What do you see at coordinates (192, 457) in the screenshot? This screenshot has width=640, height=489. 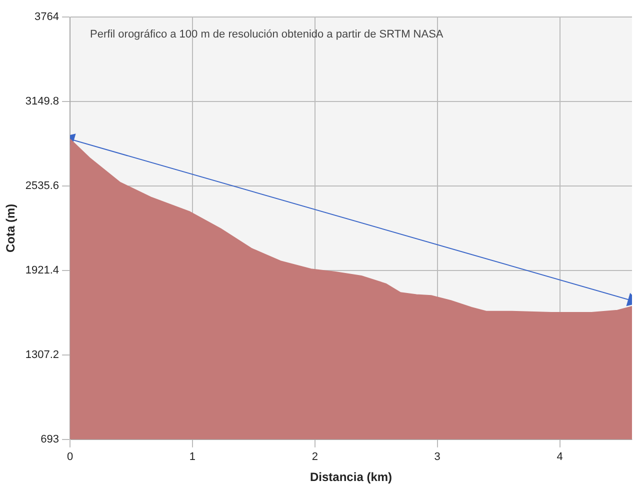 I see `x-tick-label: 1` at bounding box center [192, 457].